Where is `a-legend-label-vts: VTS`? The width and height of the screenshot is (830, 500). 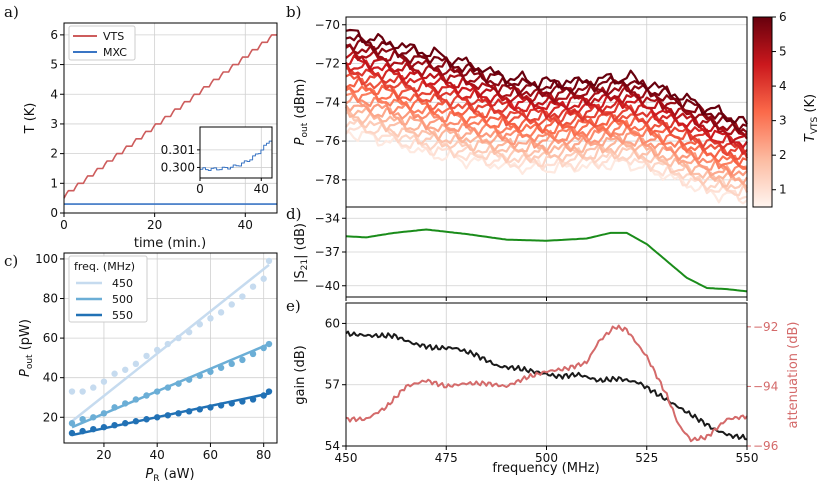
a-legend-label-vts: VTS is located at coordinates (113, 36).